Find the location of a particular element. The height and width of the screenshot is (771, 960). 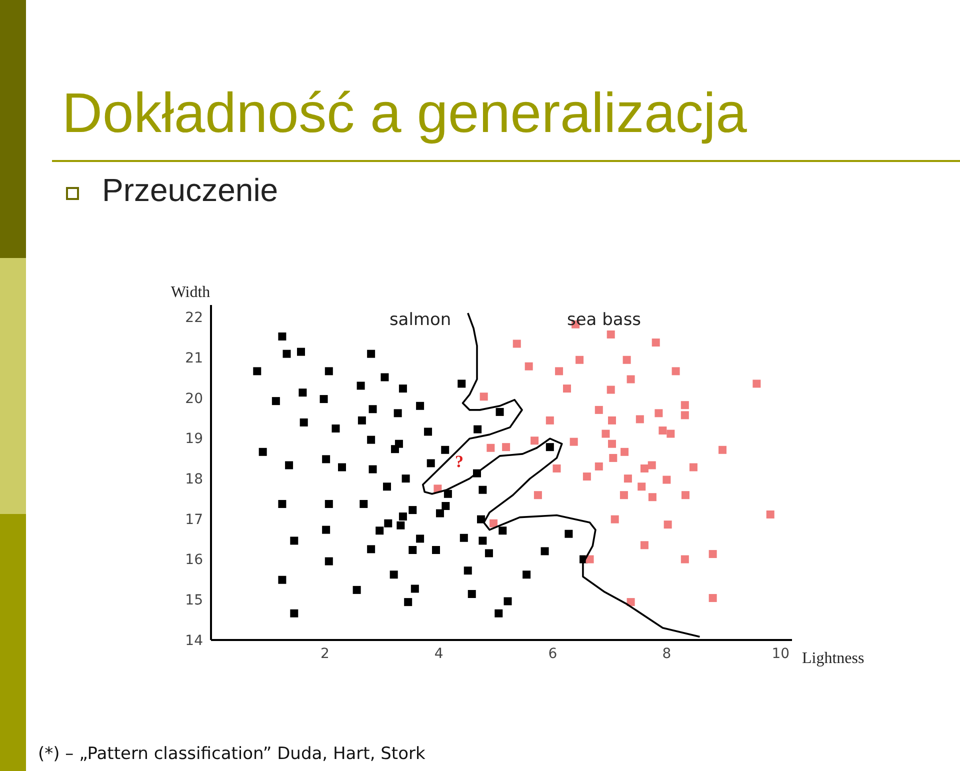

y-tick-label: 21 is located at coordinates (194, 358).